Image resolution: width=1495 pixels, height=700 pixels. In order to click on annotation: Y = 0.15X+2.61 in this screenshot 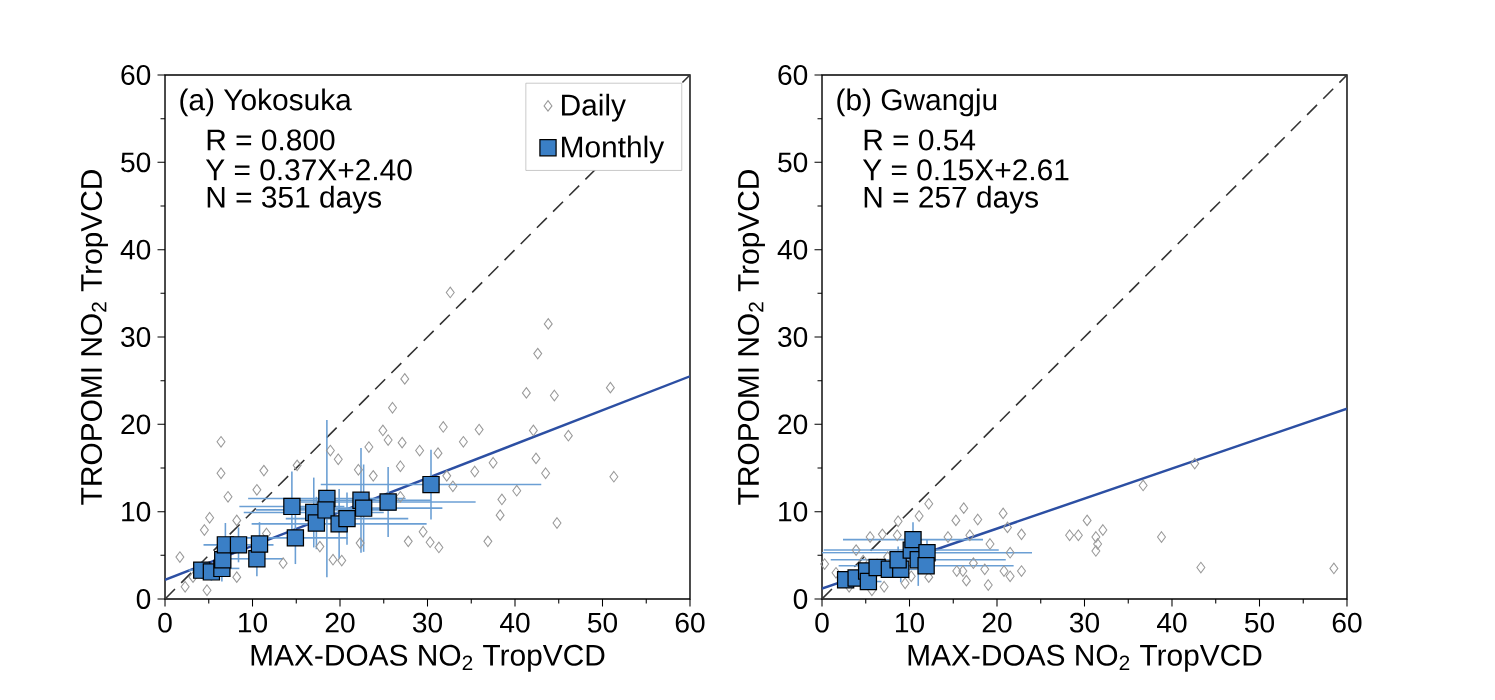, I will do `click(965, 170)`.